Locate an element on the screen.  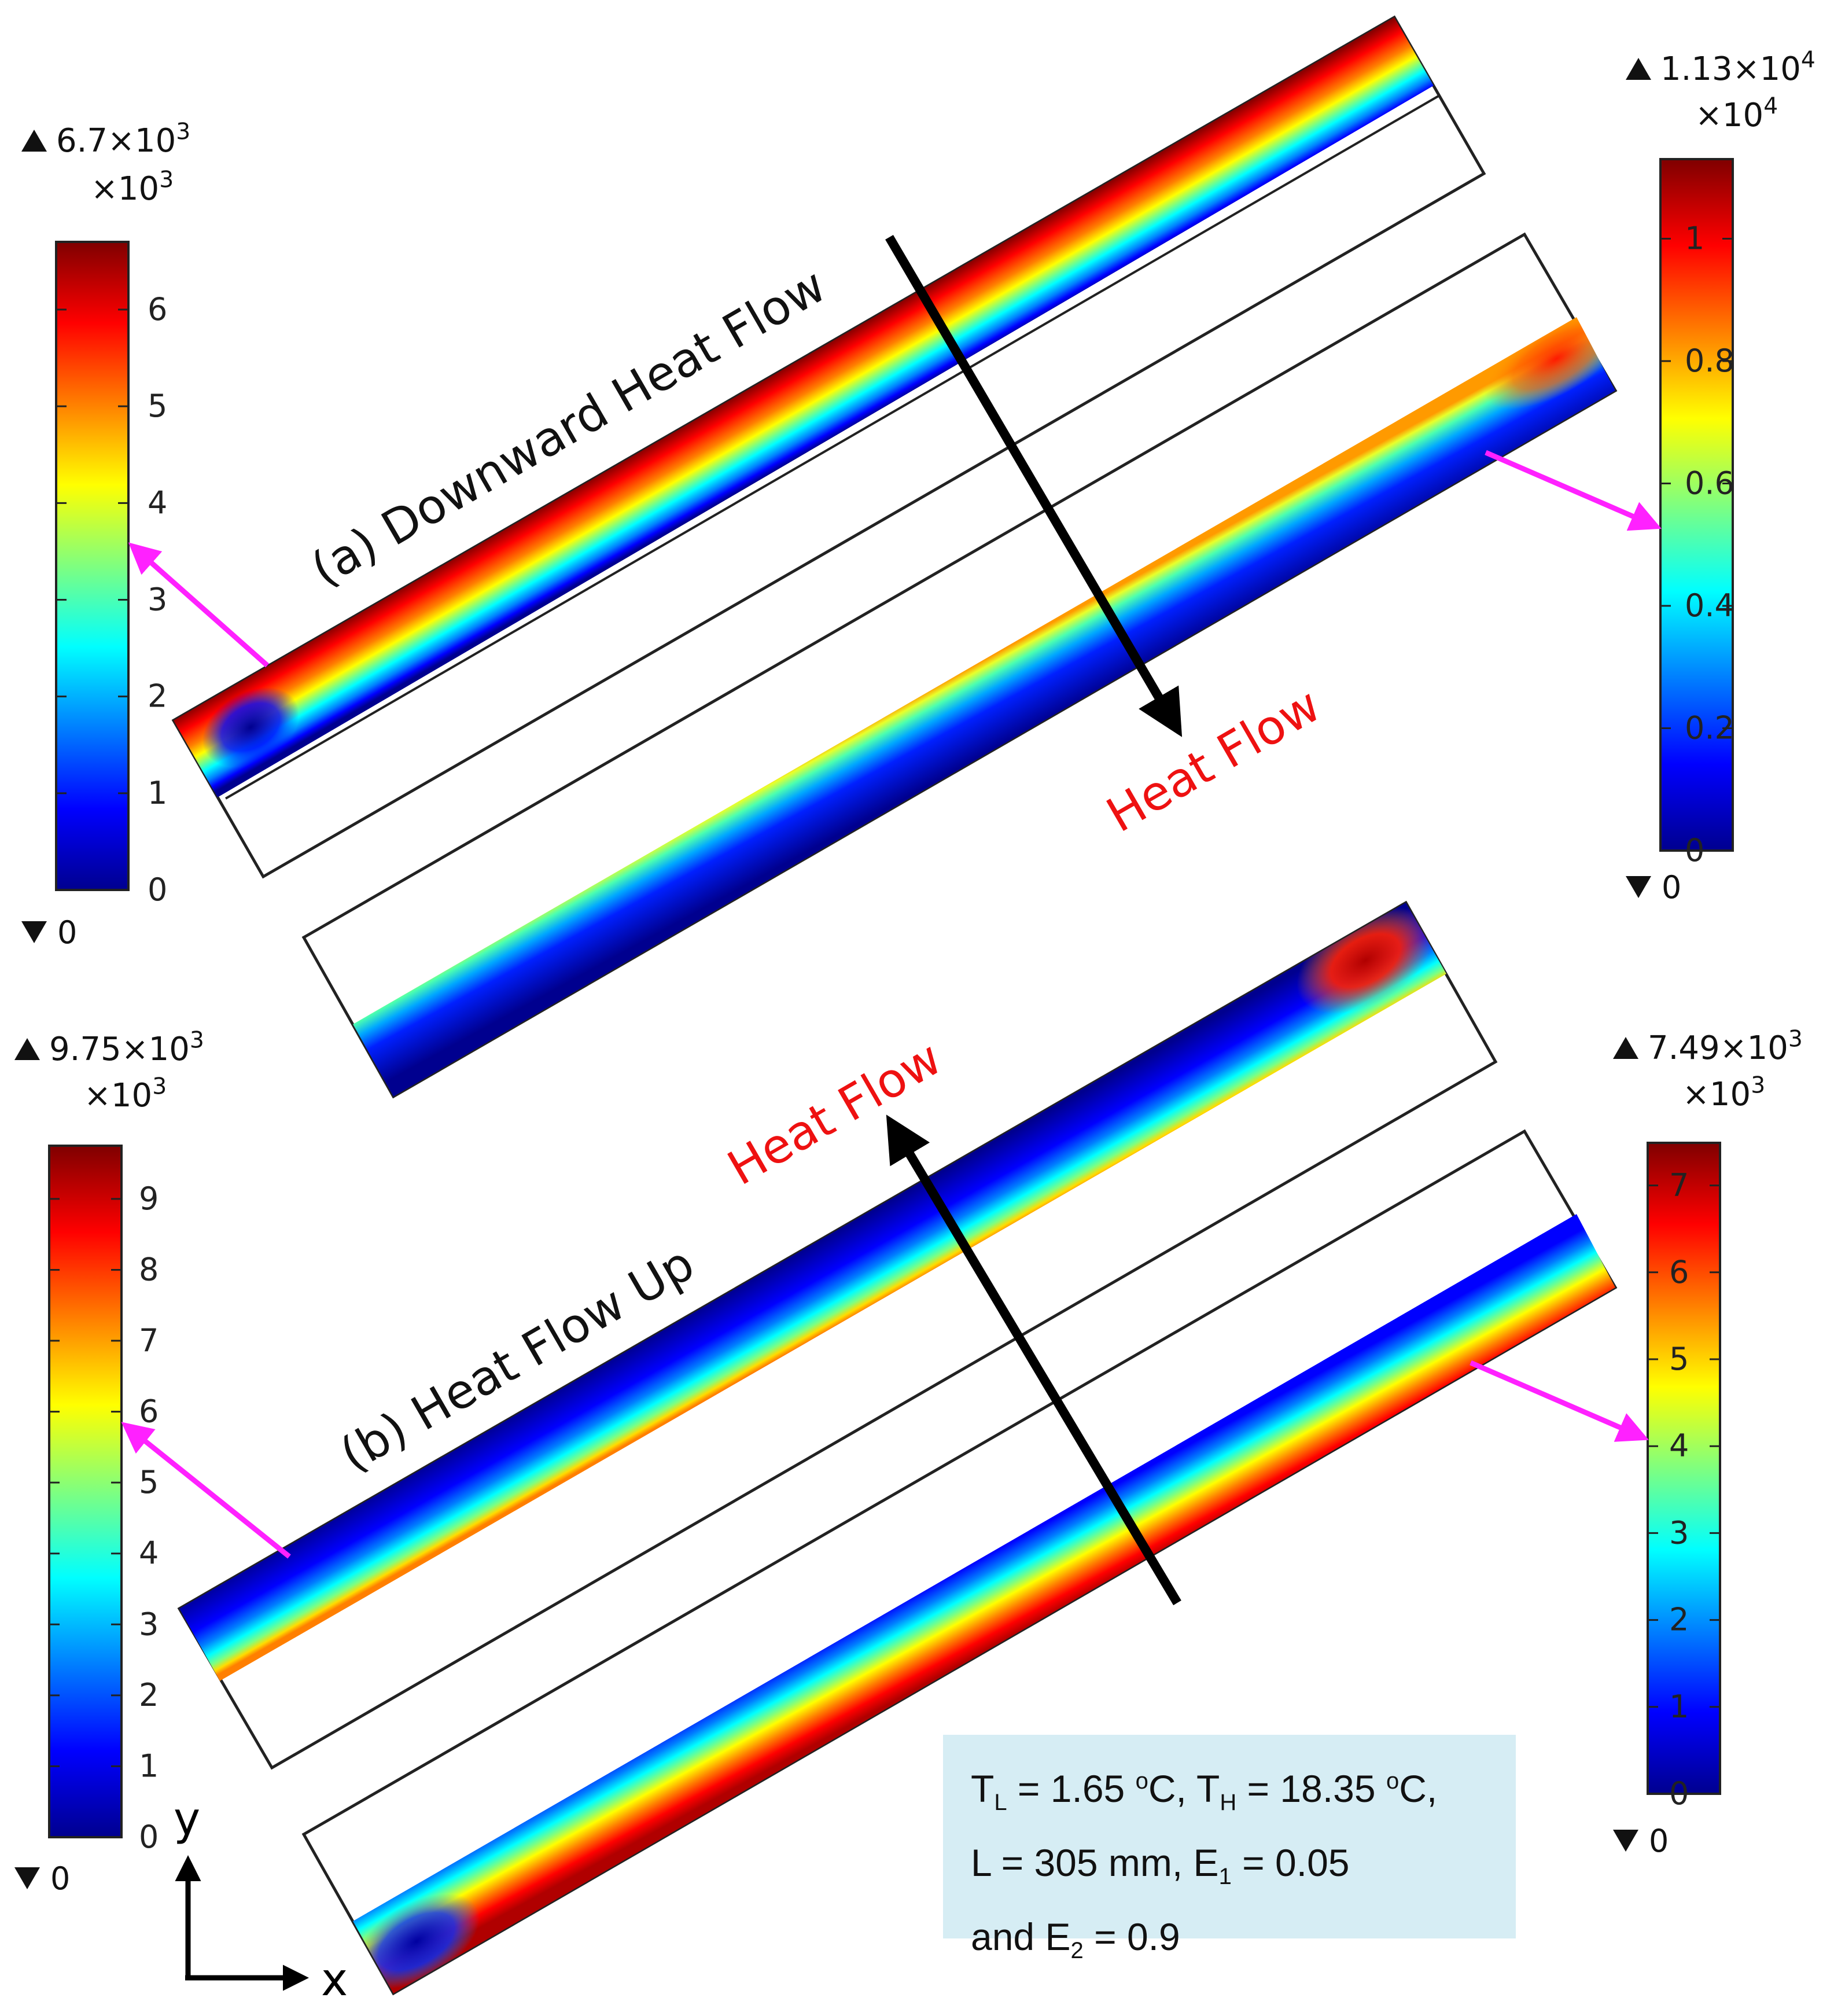
panel-a-right-colorbar-tick-label: 0.6 is located at coordinates (1709, 483).